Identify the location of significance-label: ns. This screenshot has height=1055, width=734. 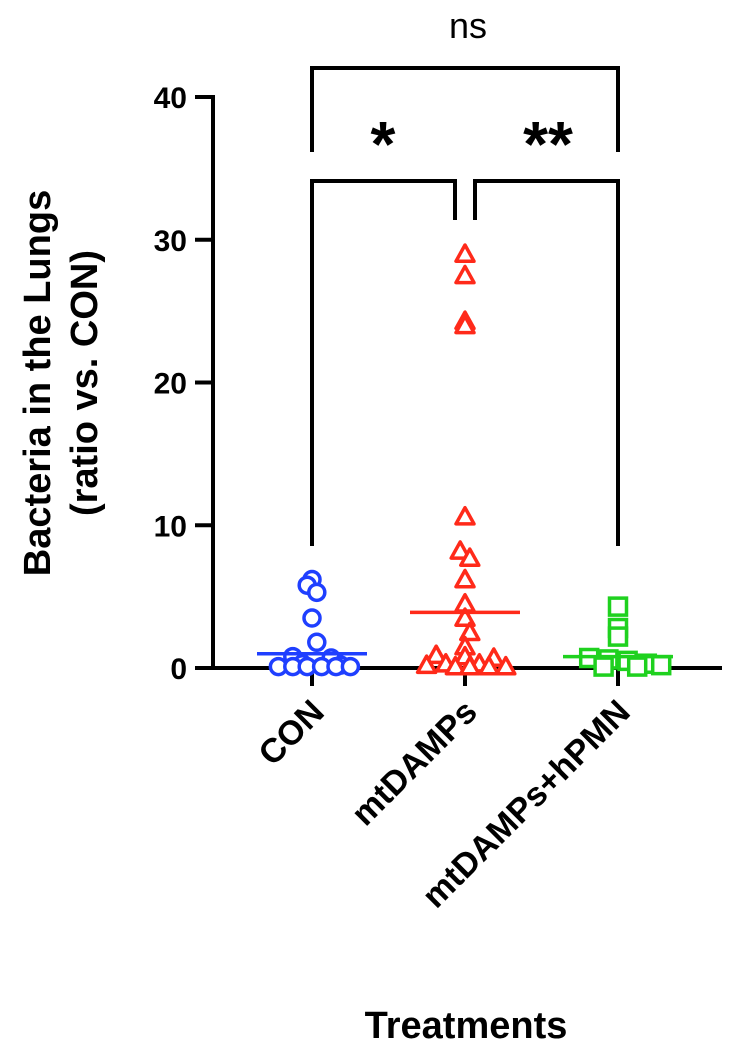
(468, 25).